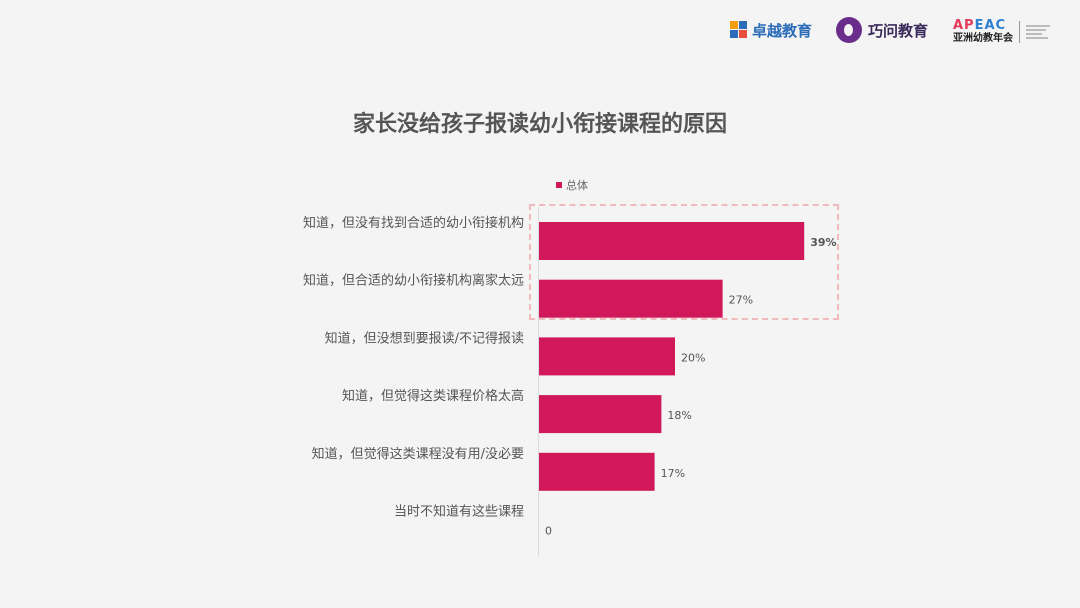 This screenshot has width=1080, height=608. Describe the element at coordinates (741, 300) in the screenshot. I see `value-label: 27%` at that location.